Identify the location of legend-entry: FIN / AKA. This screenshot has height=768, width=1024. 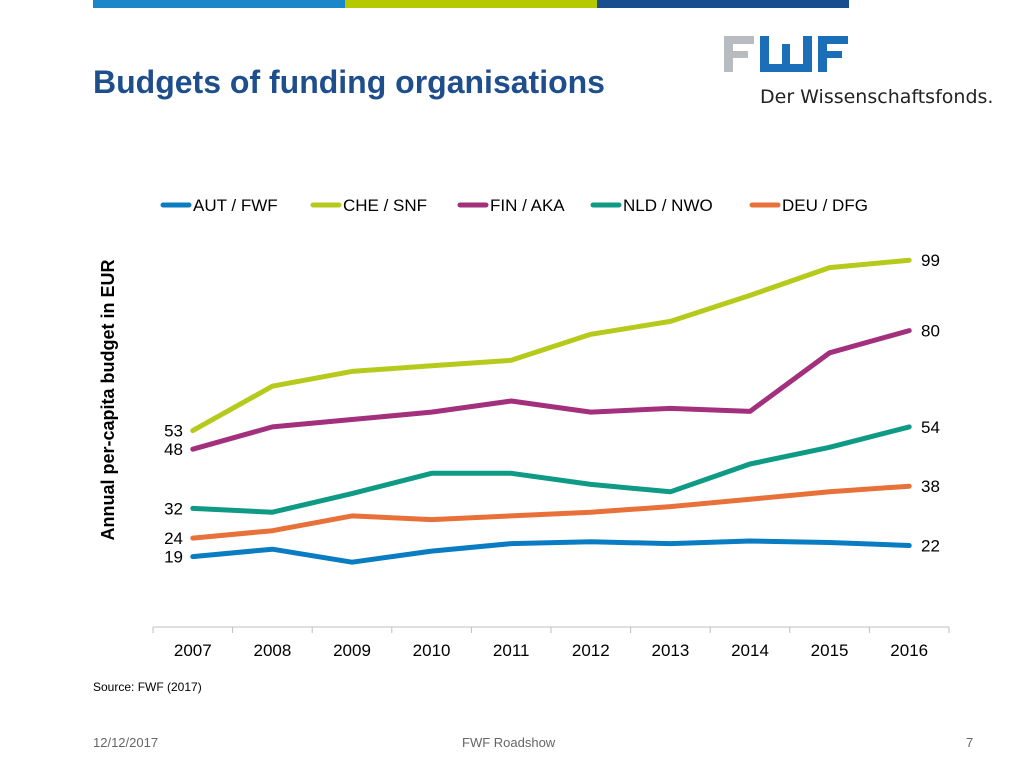
(527, 205).